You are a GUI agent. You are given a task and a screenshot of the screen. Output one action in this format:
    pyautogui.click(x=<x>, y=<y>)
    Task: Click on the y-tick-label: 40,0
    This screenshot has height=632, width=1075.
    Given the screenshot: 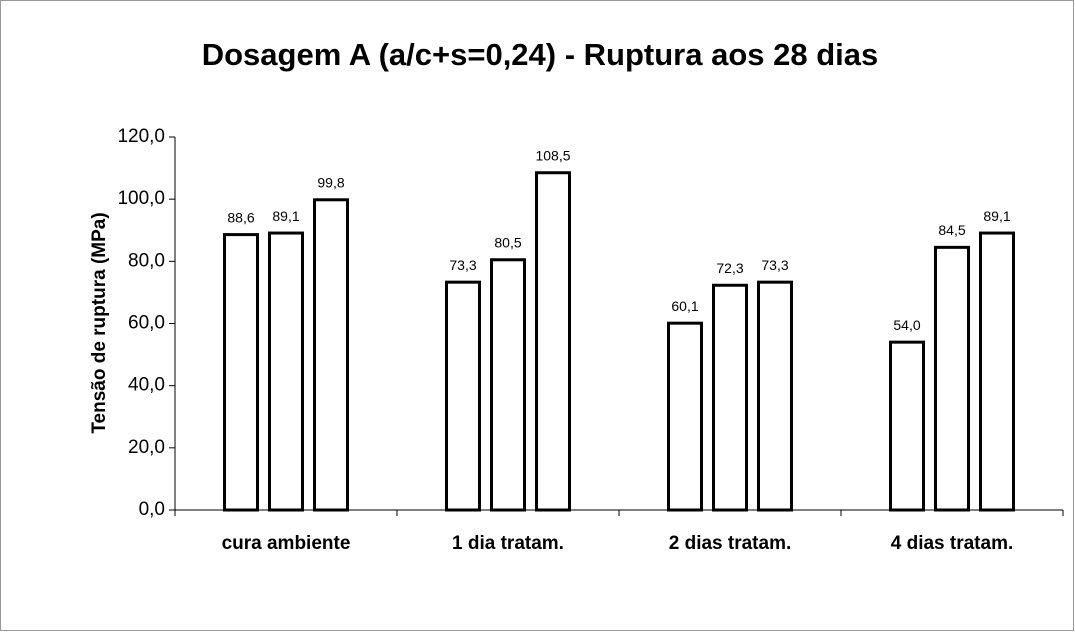 What is the action you would take?
    pyautogui.click(x=146, y=385)
    